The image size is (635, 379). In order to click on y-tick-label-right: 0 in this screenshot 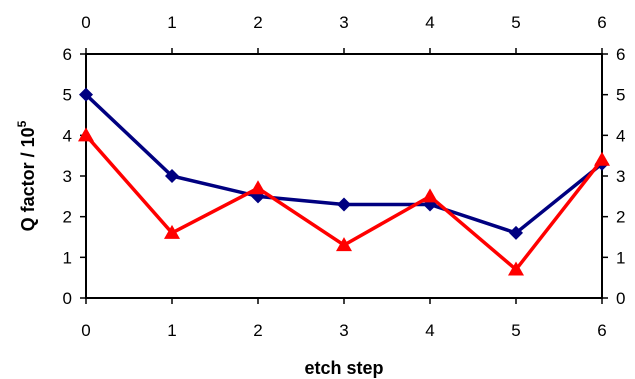, I will do `click(620, 298)`.